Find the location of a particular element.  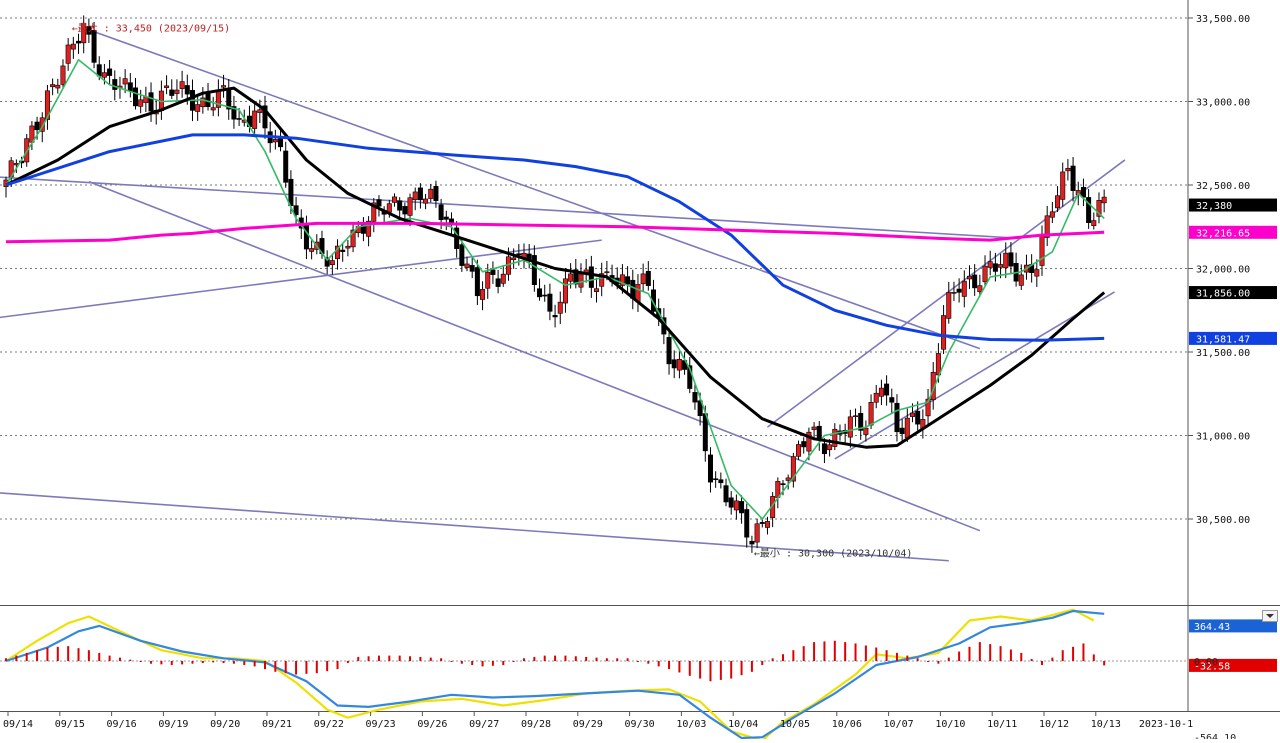

price-badge: 31,581.47 is located at coordinates (1233, 338).